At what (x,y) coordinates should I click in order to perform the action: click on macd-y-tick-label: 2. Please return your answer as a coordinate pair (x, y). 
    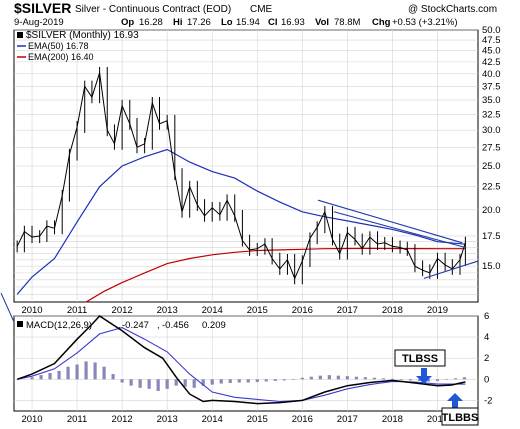
    Looking at the image, I should click on (486, 358).